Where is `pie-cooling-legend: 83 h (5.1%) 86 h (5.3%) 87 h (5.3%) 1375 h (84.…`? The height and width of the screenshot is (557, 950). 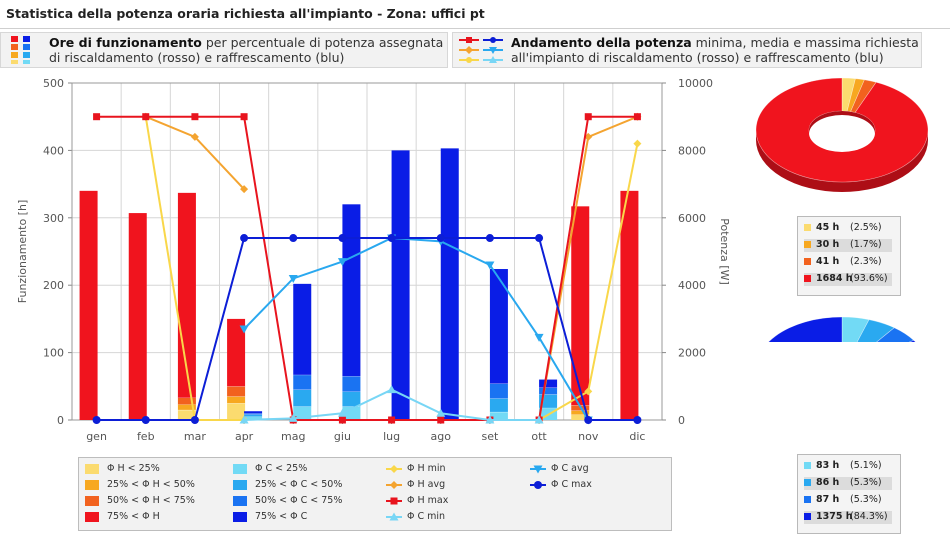 pie-cooling-legend: 83 h (5.1%) 86 h (5.3%) 87 h (5.3%) 1375 h (84.… is located at coordinates (849, 494).